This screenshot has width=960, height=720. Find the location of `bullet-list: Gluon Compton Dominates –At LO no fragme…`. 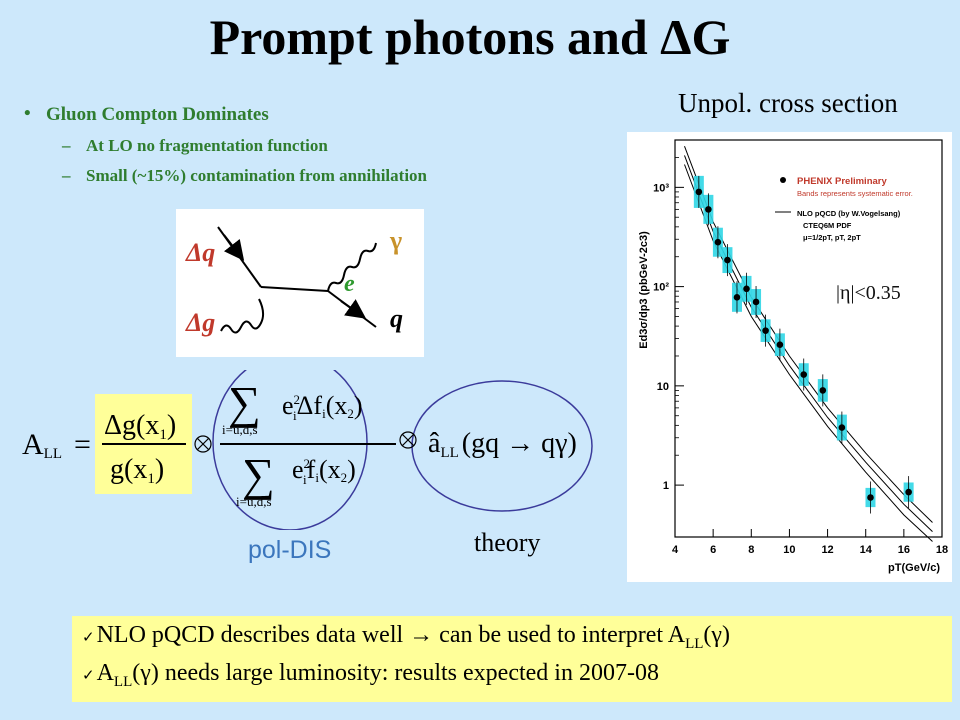

bullet-list: Gluon Compton Dominates –At LO no fragme… is located at coordinates (225, 144).